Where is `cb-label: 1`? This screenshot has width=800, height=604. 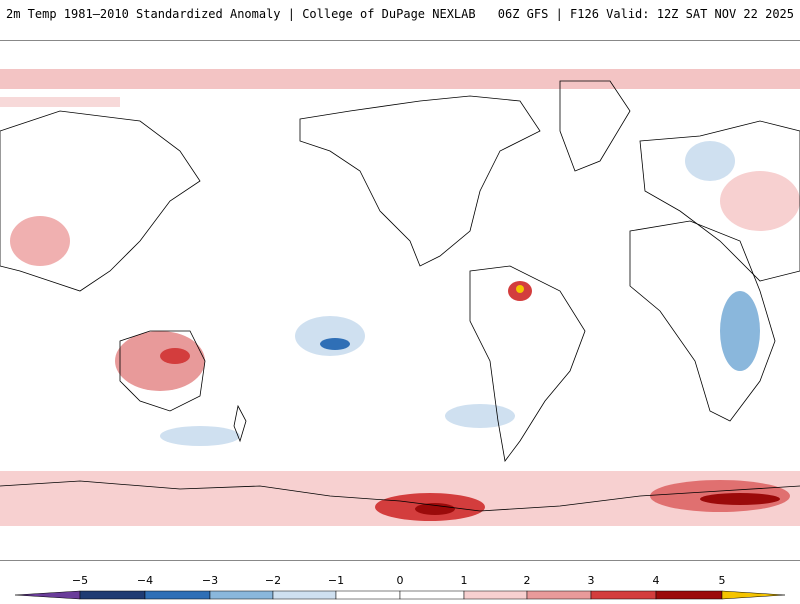 cb-label: 1 is located at coordinates (464, 580).